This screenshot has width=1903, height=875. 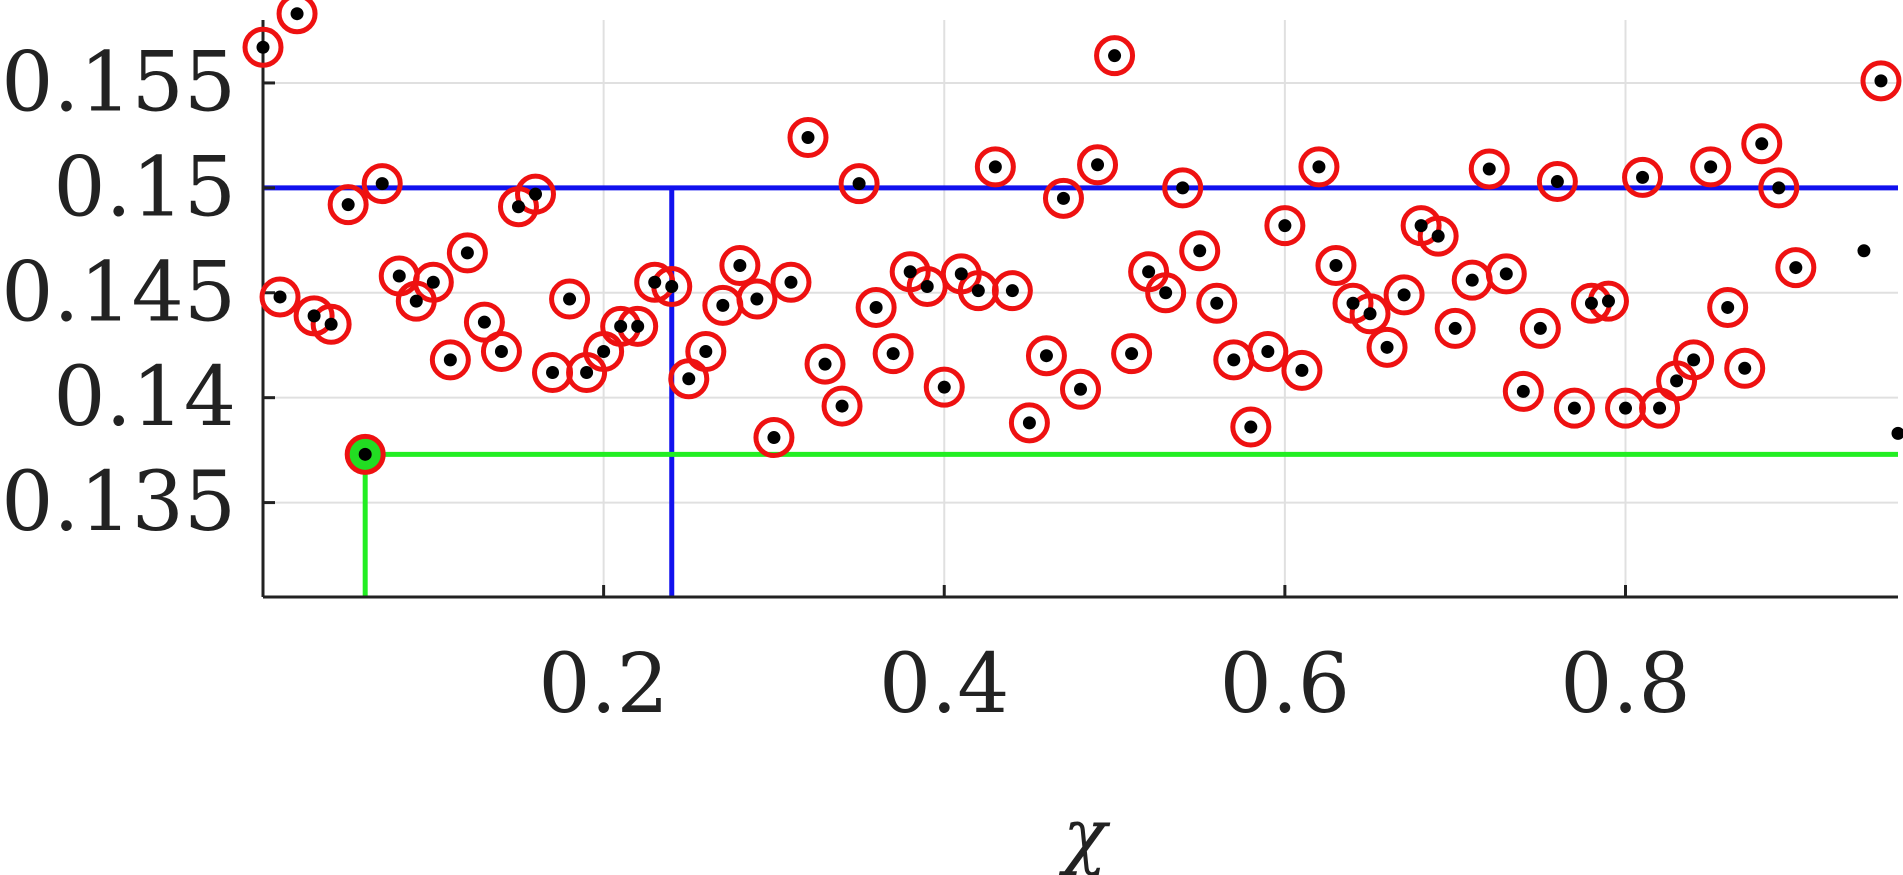 I want to click on y-tick-labels: 0.135 0.14 0.145 0.15 0.155, so click(x=118, y=292).